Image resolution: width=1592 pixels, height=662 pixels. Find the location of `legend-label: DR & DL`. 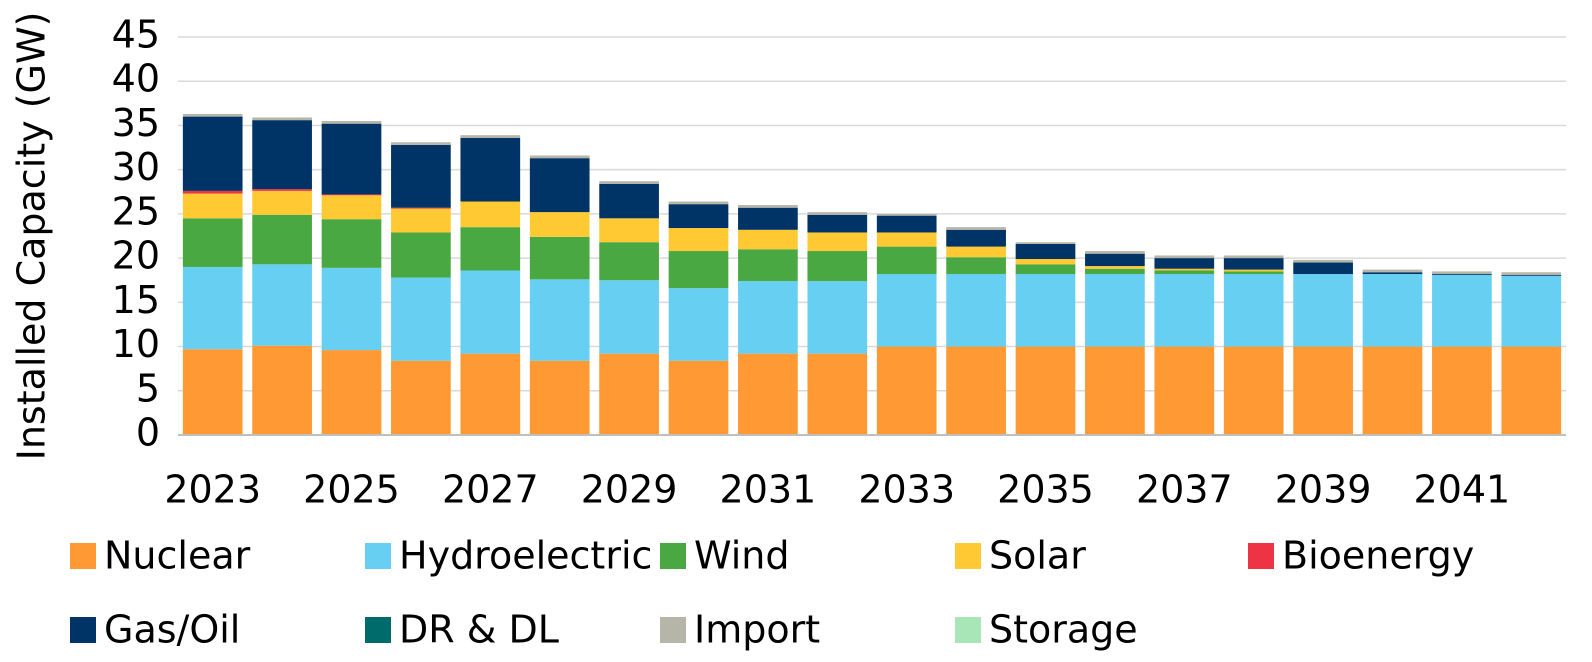

legend-label: DR & DL is located at coordinates (479, 630).